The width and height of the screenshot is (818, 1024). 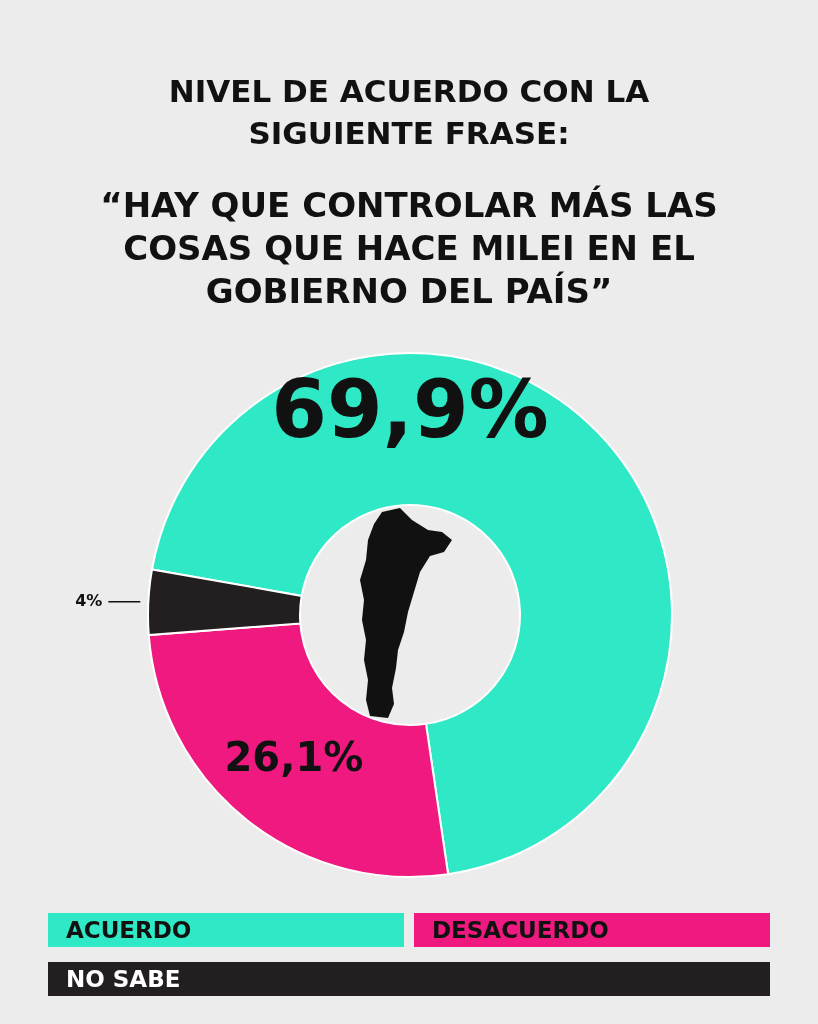 I want to click on legend-label: DESACUERDO, so click(x=520, y=929).